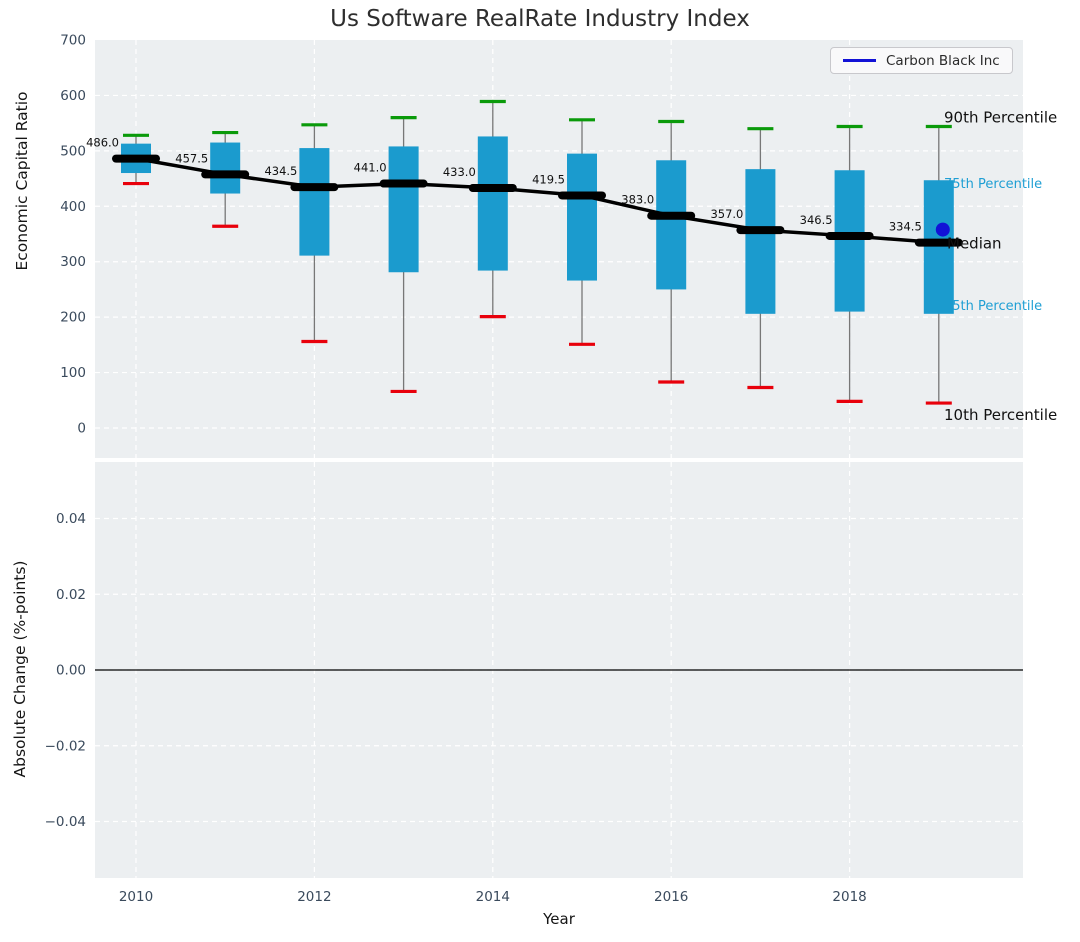  I want to click on box-2013, so click(403, 209).